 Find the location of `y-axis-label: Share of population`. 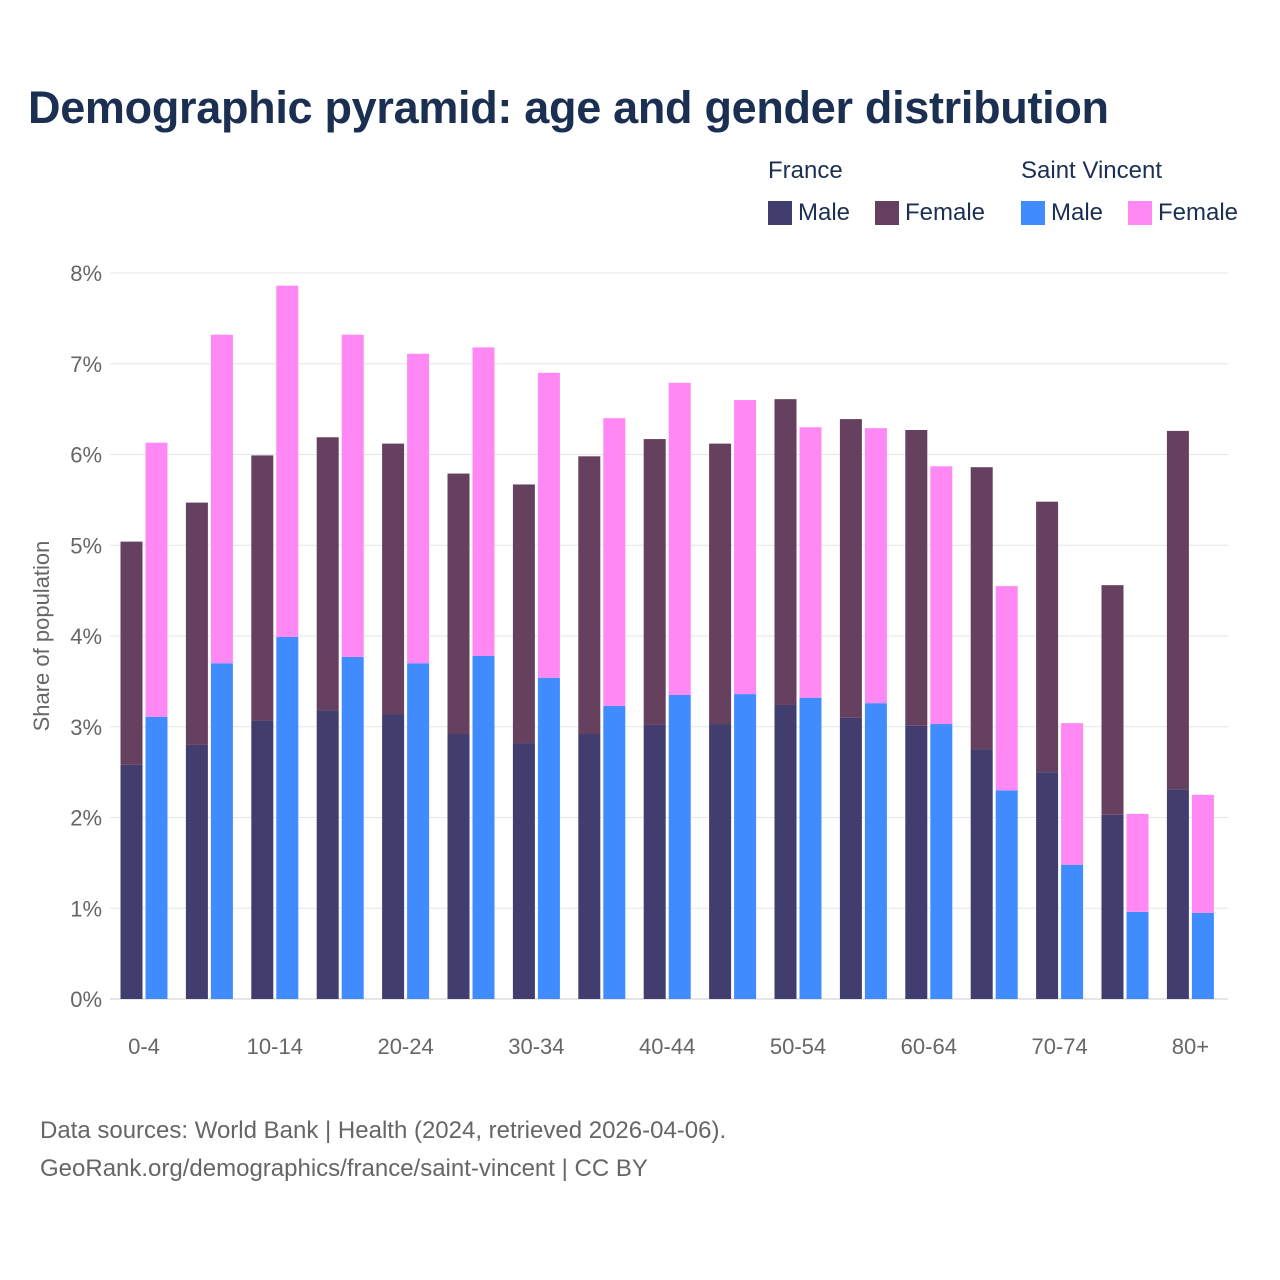

y-axis-label: Share of population is located at coordinates (41, 636).